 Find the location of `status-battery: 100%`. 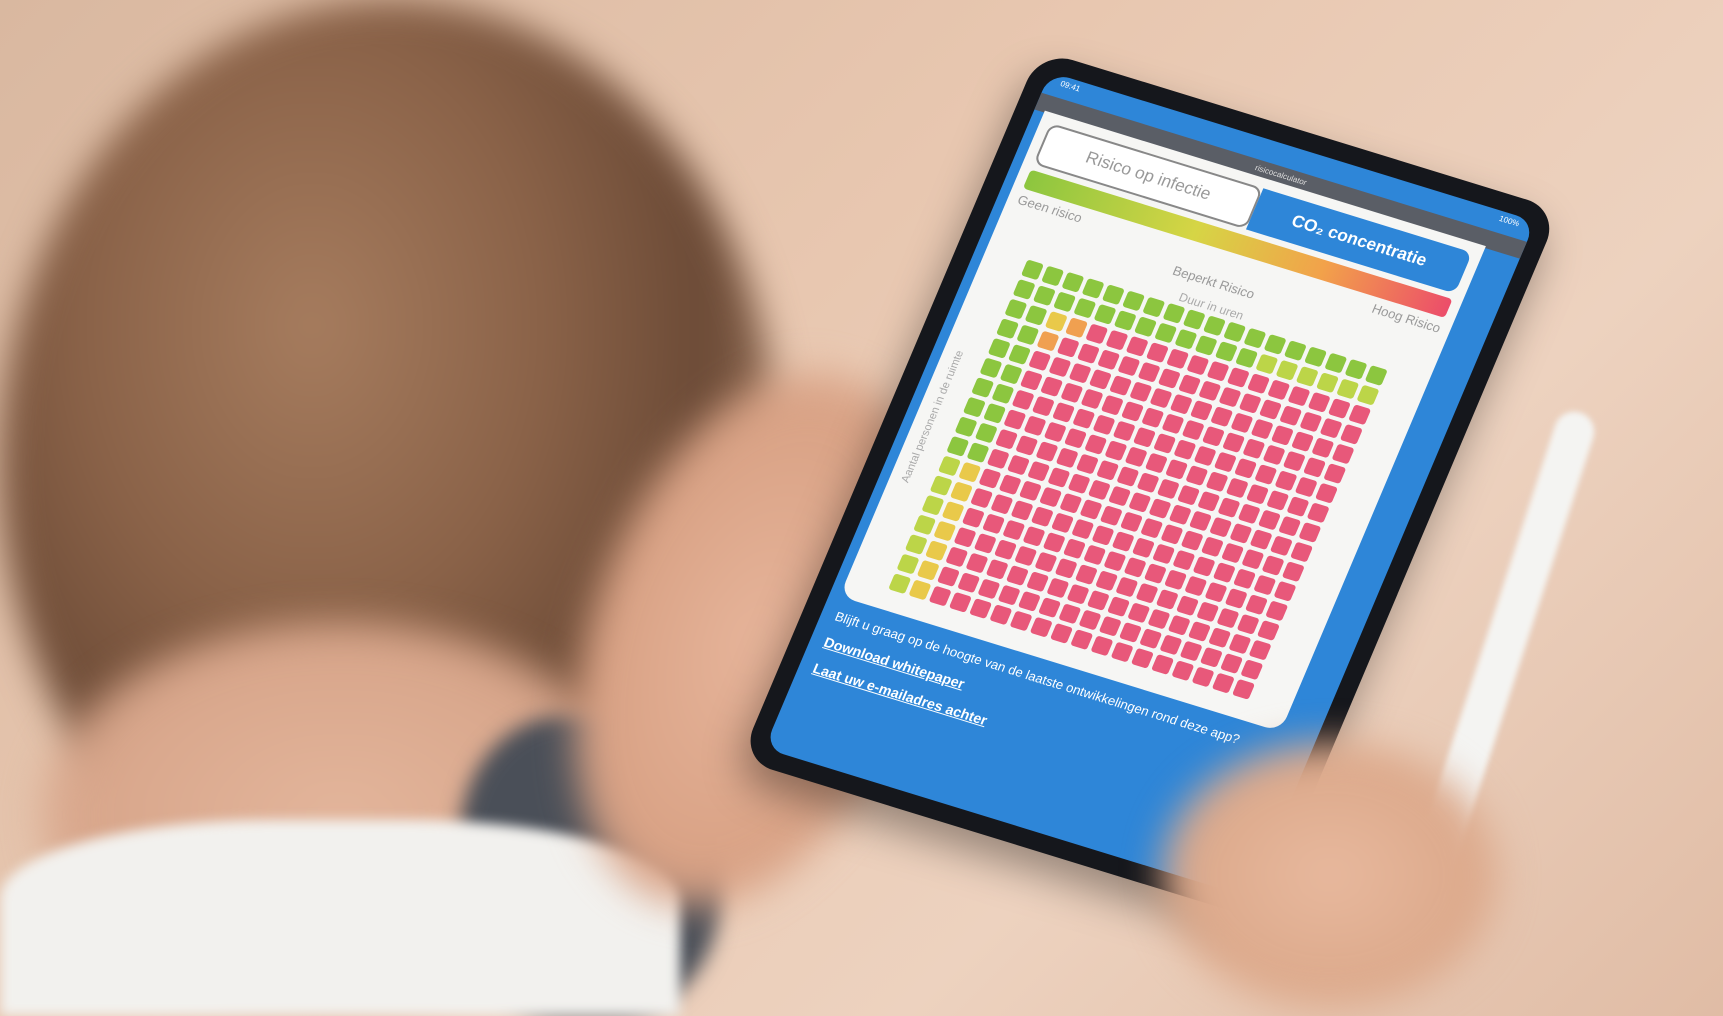

status-battery: 100% is located at coordinates (1509, 221).